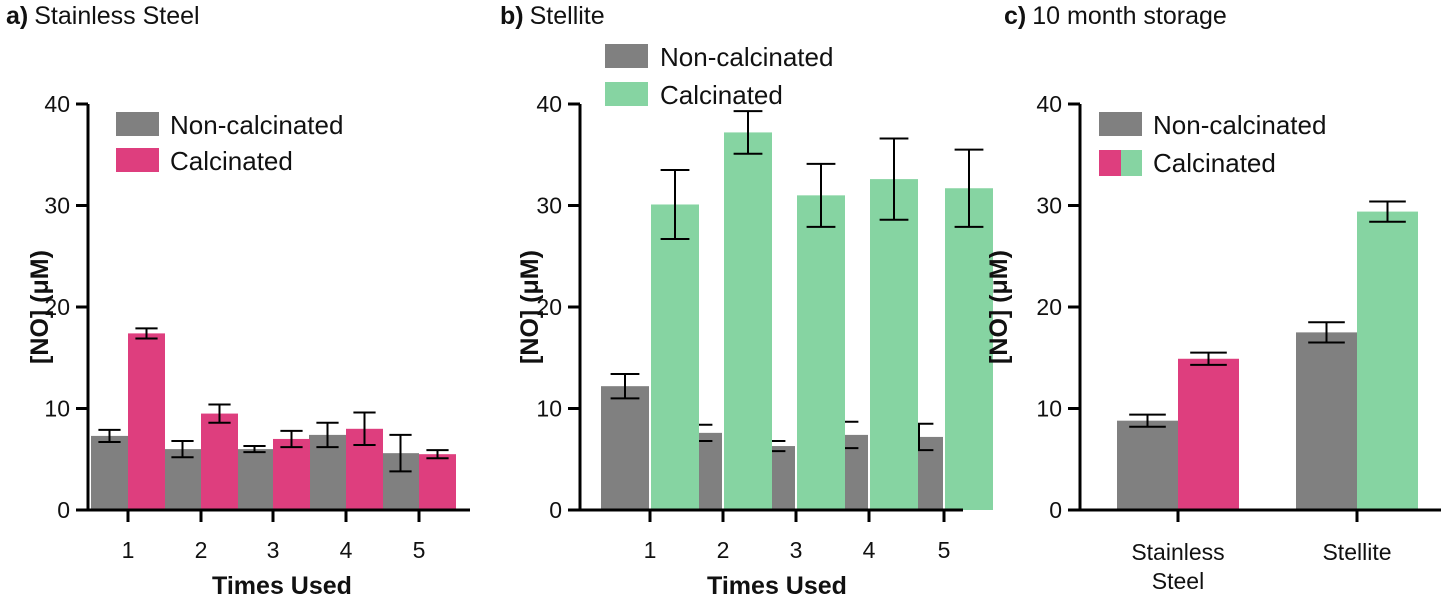 This screenshot has width=1450, height=601. Describe the element at coordinates (999, 307) in the screenshot. I see `panel-c-y-axis-title: [NO] (μM)` at that location.